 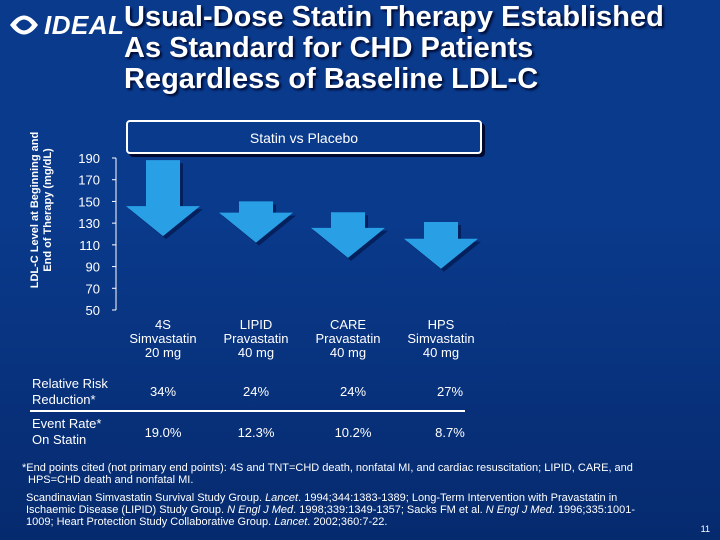 I want to click on ref-text: . 1996;335:1001-, so click(x=593, y=510).